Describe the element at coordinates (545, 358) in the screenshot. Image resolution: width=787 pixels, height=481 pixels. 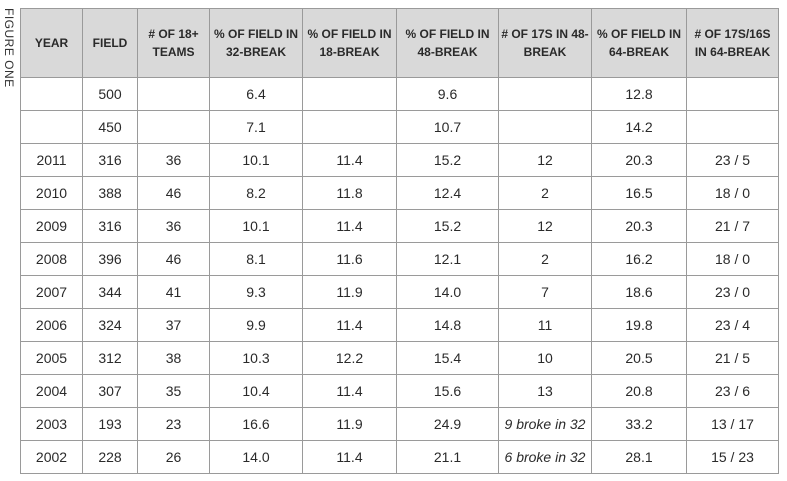
I see `table-cell: 10` at that location.